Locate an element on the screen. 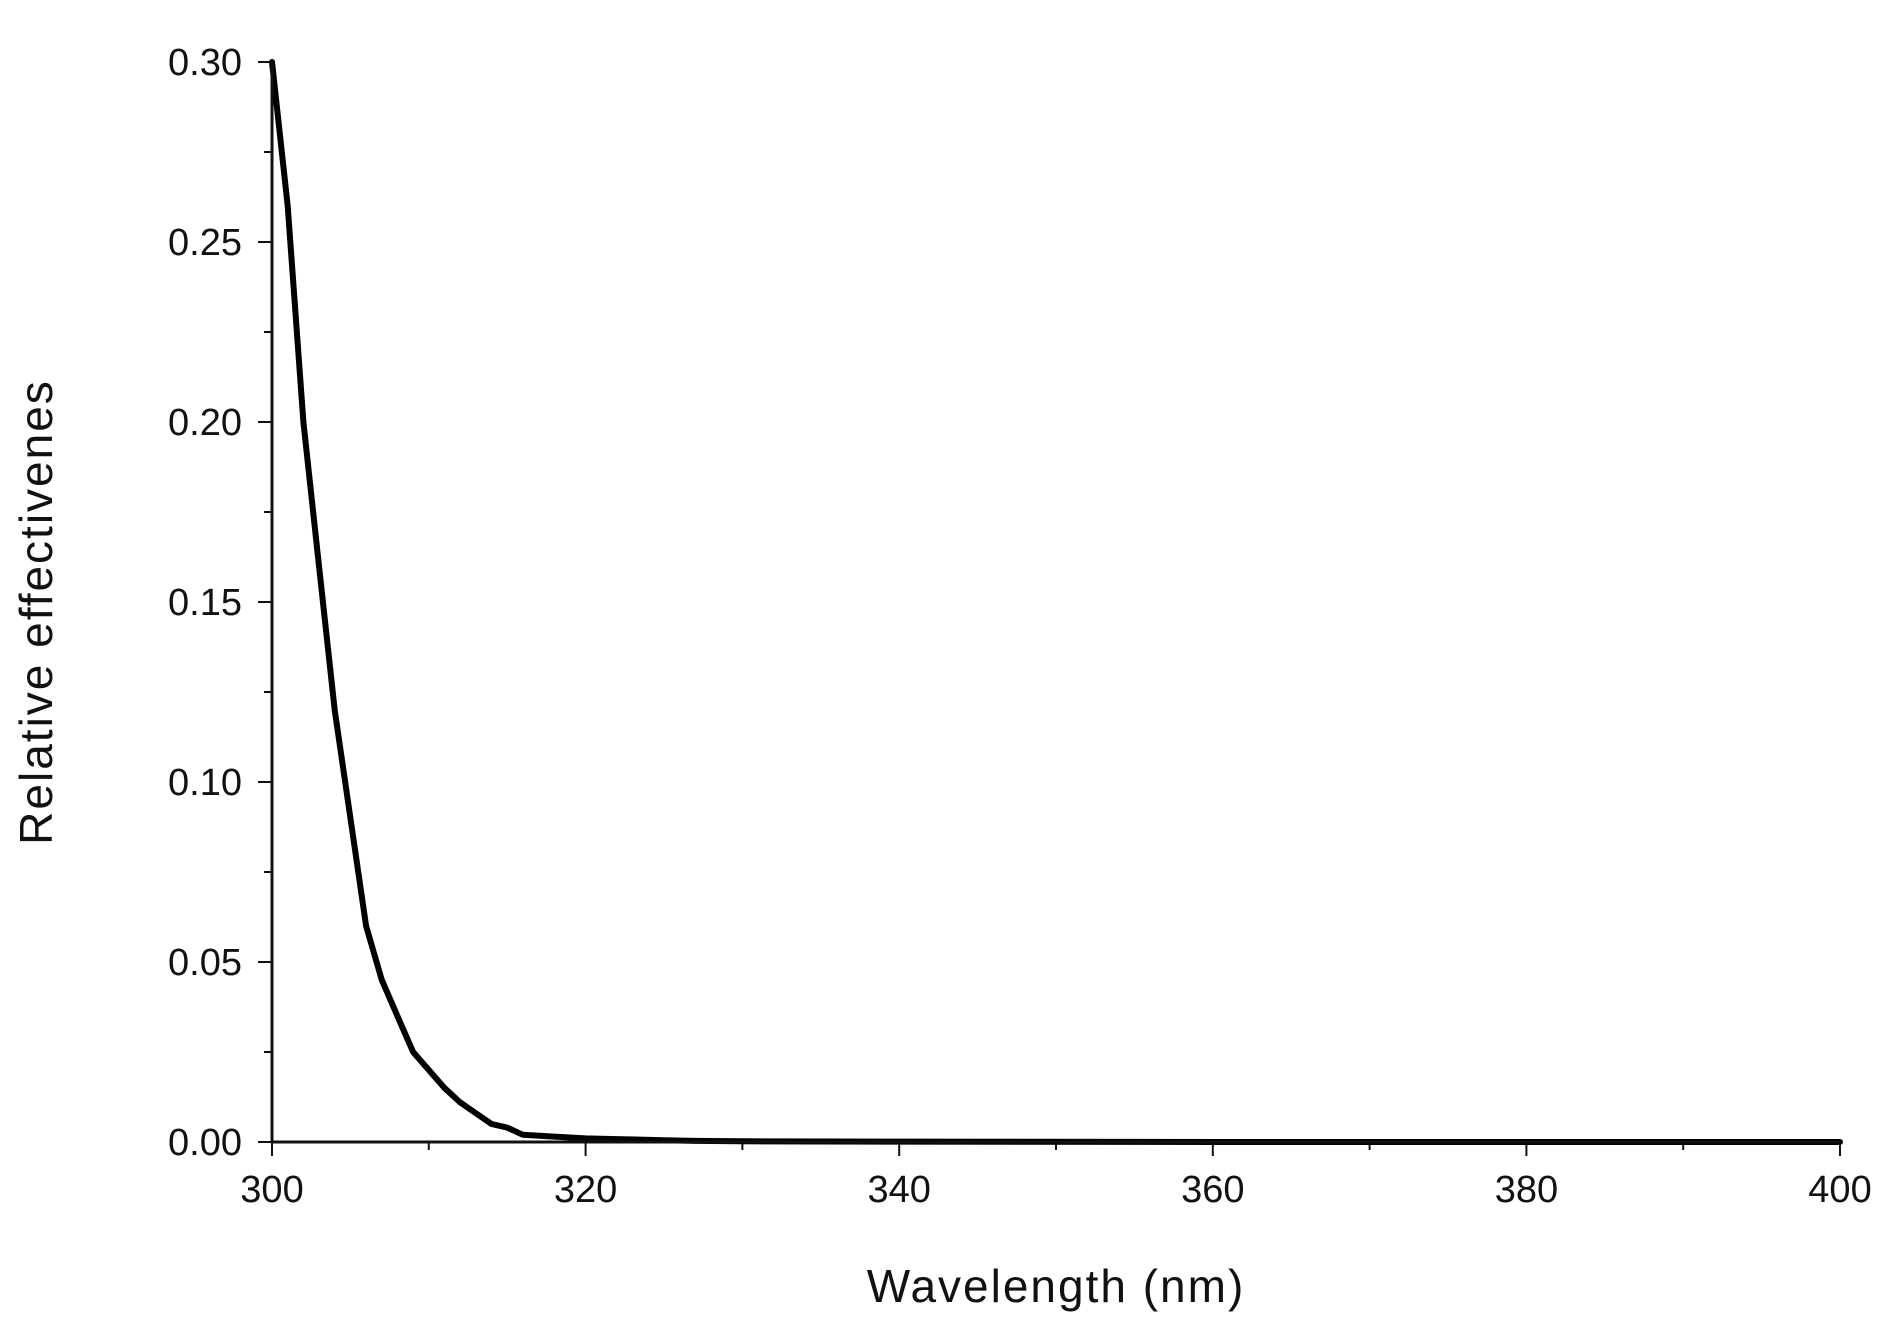 The height and width of the screenshot is (1324, 1886). x-axis-title: Wavelength (nm) is located at coordinates (1056, 1286).